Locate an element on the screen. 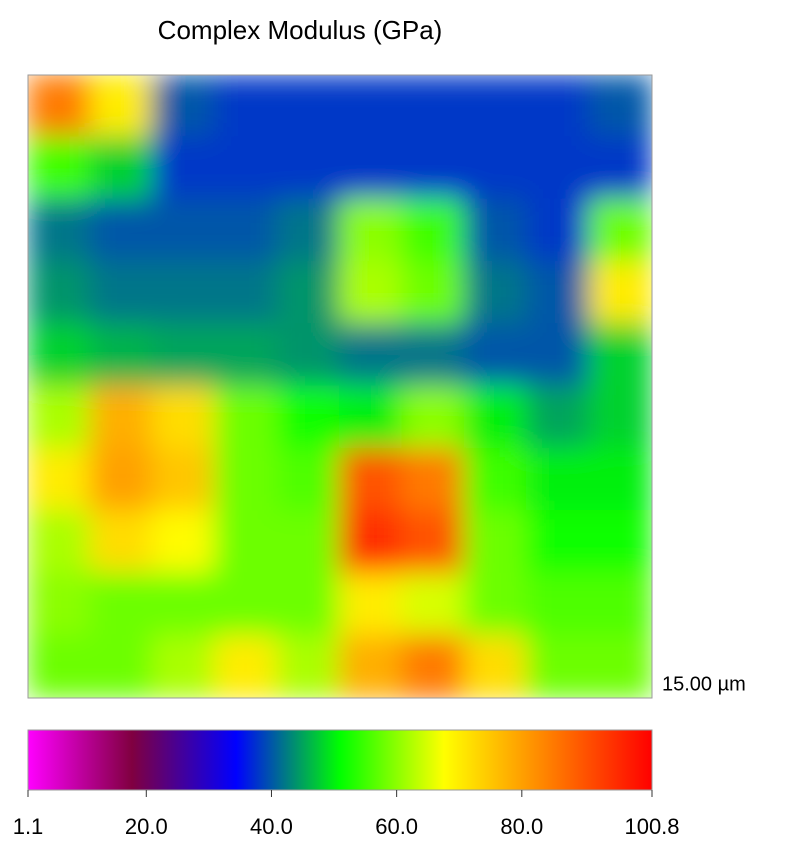  colorbar is located at coordinates (340, 760).